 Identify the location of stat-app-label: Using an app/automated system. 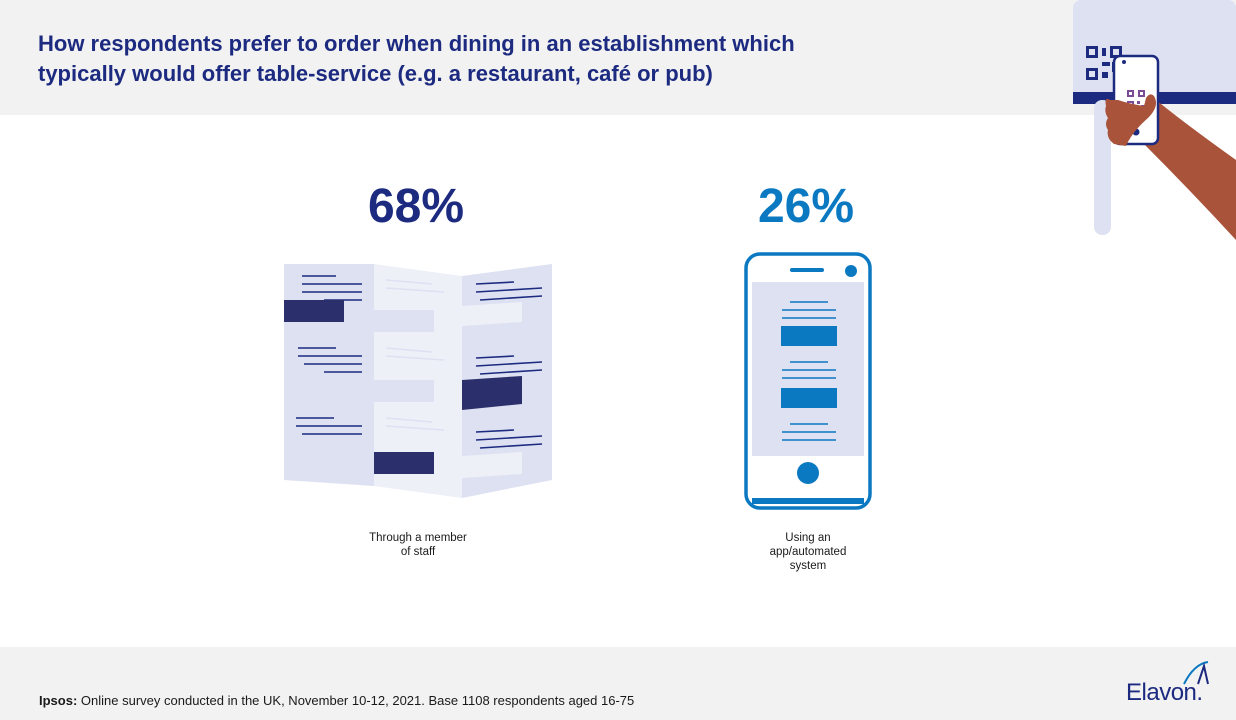
(808, 552).